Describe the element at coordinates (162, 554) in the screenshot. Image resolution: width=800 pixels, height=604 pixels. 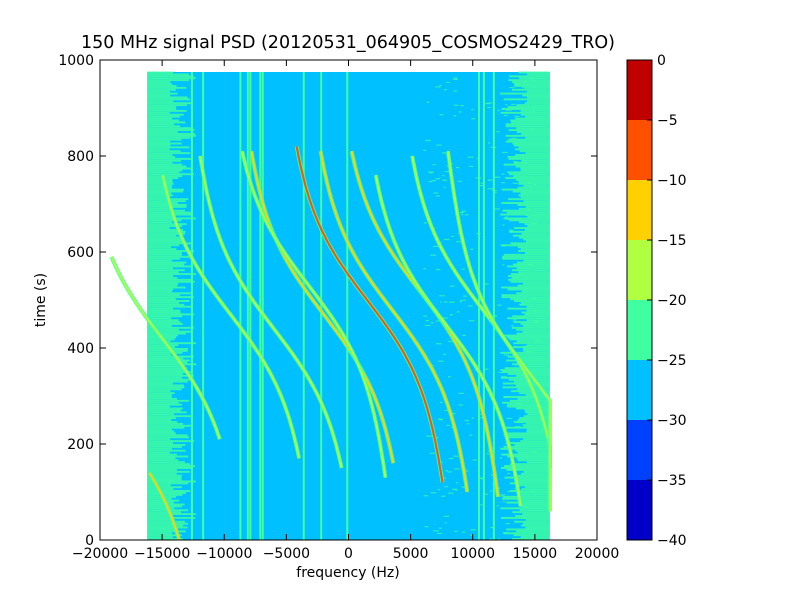
I see `x-tick-label: −15000` at that location.